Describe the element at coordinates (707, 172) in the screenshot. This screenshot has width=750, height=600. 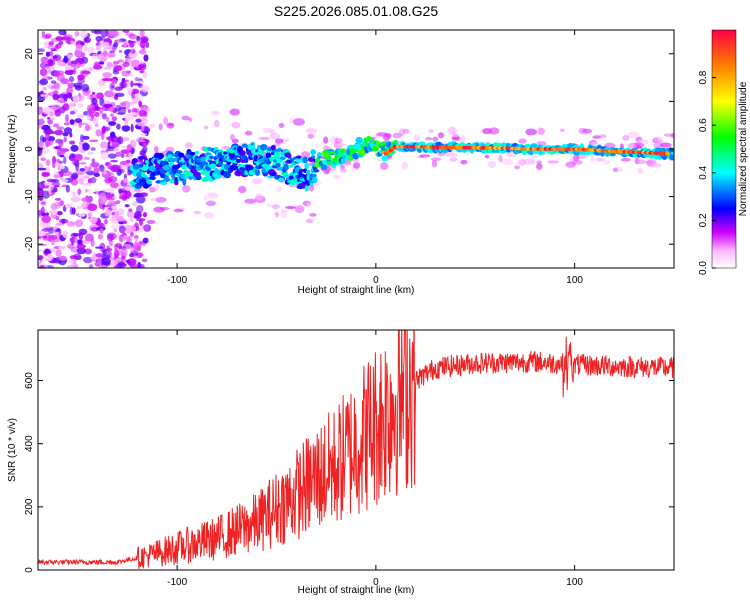
I see `colorbar-ticks: 0.0 0.2 0.4 0.6 0.8` at that location.